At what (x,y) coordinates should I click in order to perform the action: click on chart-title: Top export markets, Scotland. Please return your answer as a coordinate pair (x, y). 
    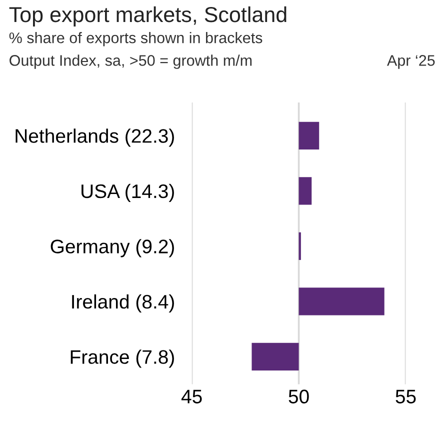
    Looking at the image, I should click on (147, 16).